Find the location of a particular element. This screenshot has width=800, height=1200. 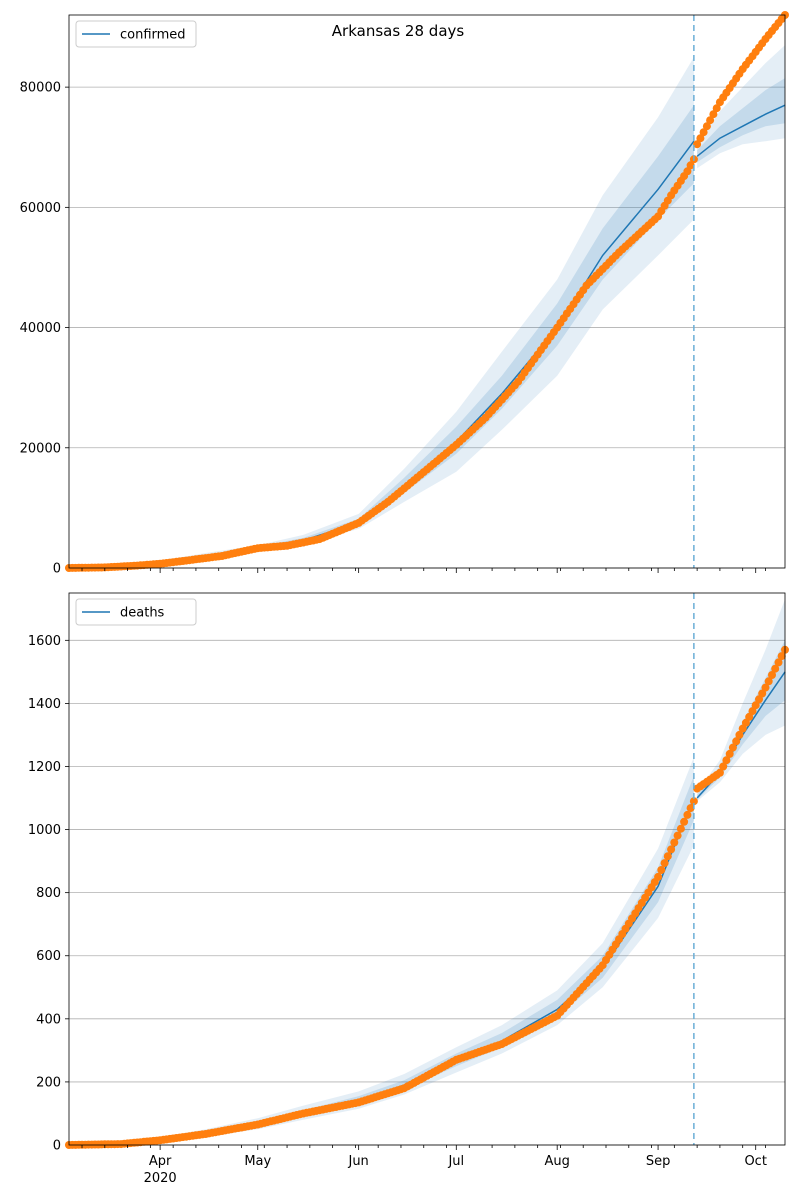

forecast-line is located at coordinates (741, 130).